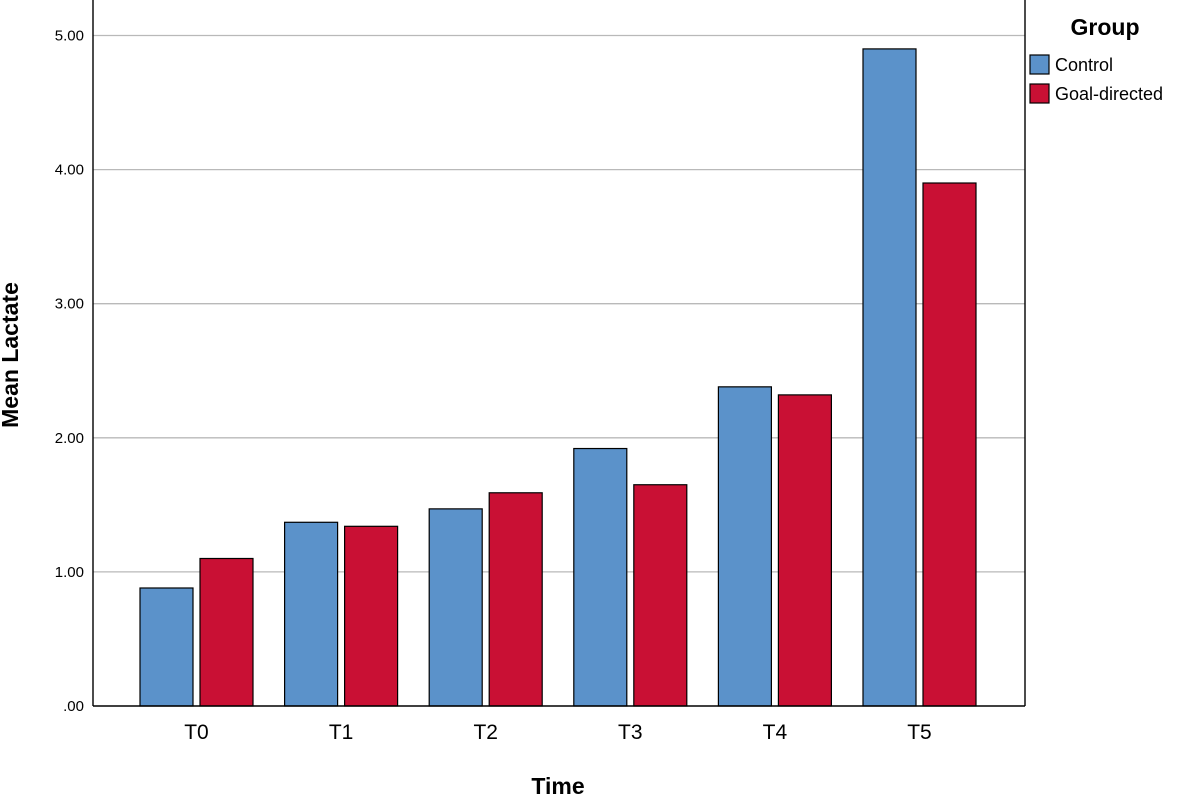  What do you see at coordinates (660, 595) in the screenshot?
I see `bar-goal-directed-t3` at bounding box center [660, 595].